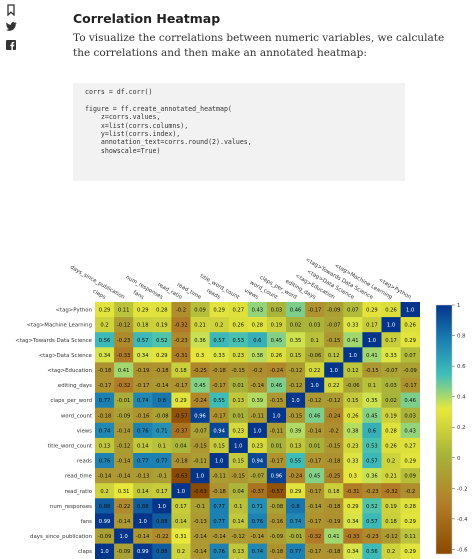  What do you see at coordinates (315, 341) in the screenshot?
I see `cell-annotation: 0.1` at bounding box center [315, 341].